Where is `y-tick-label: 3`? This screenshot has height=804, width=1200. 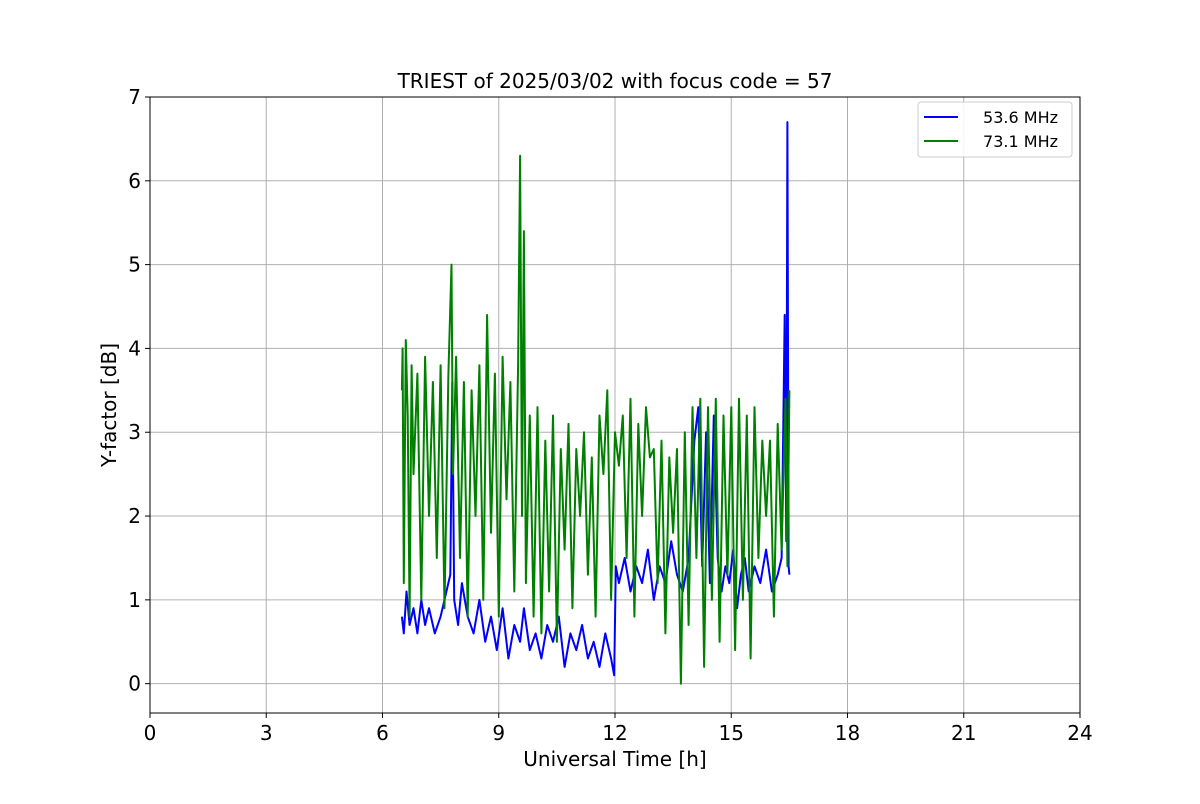
y-tick-label: 3 is located at coordinates (134, 432).